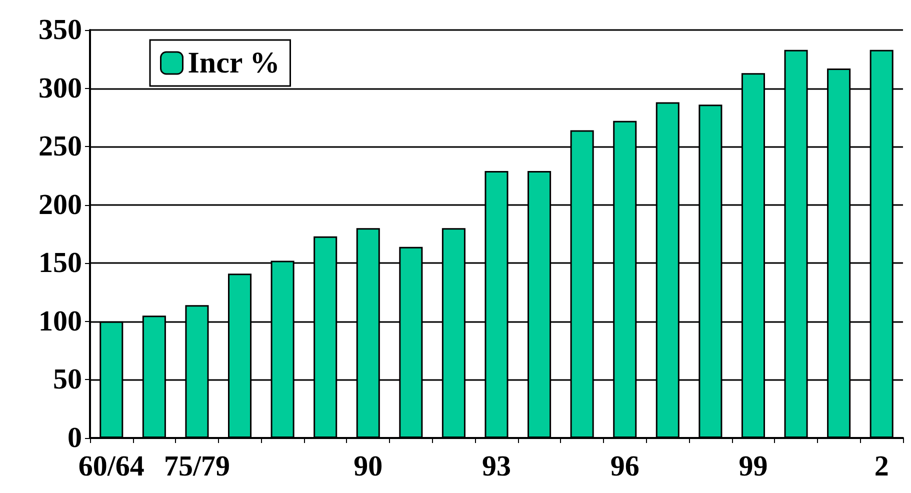  What do you see at coordinates (197, 466) in the screenshot?
I see `x-tick-label: 75/79` at bounding box center [197, 466].